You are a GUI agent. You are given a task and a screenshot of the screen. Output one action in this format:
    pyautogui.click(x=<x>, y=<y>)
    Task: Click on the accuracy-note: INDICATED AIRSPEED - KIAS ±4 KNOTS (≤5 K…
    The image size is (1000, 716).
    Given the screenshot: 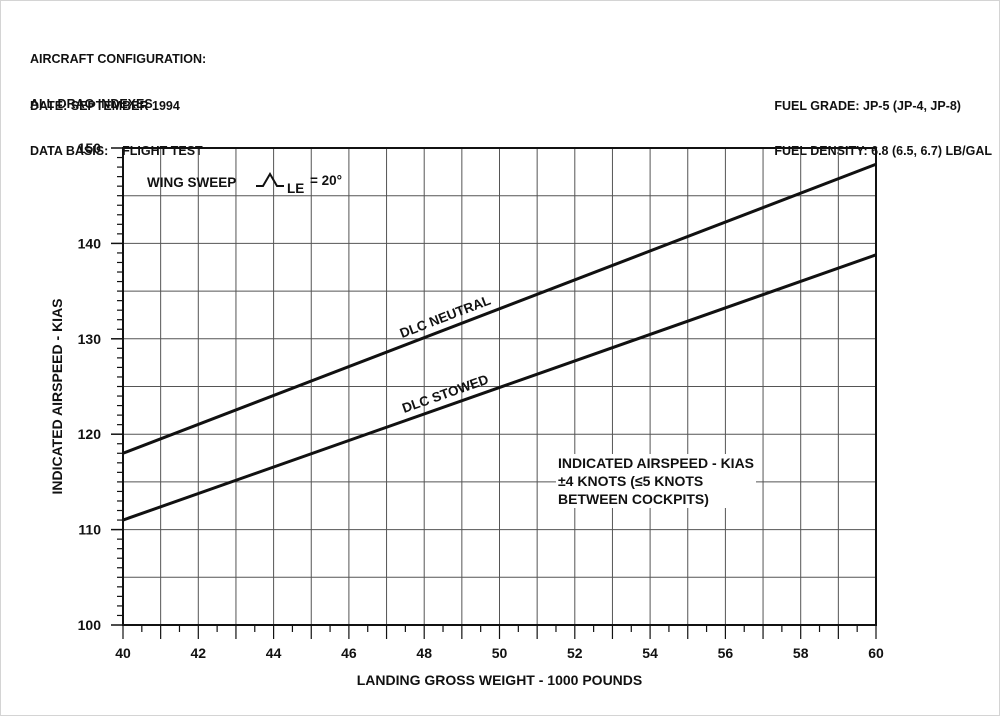 What is the action you would take?
    pyautogui.click(x=656, y=481)
    